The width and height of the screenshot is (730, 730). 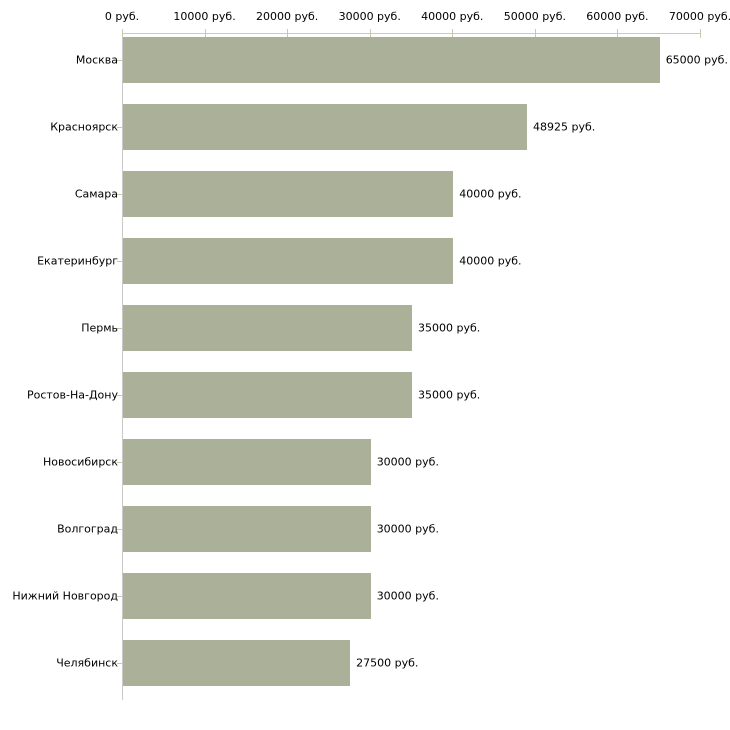 I want to click on category-label: Самара, so click(x=96, y=194).